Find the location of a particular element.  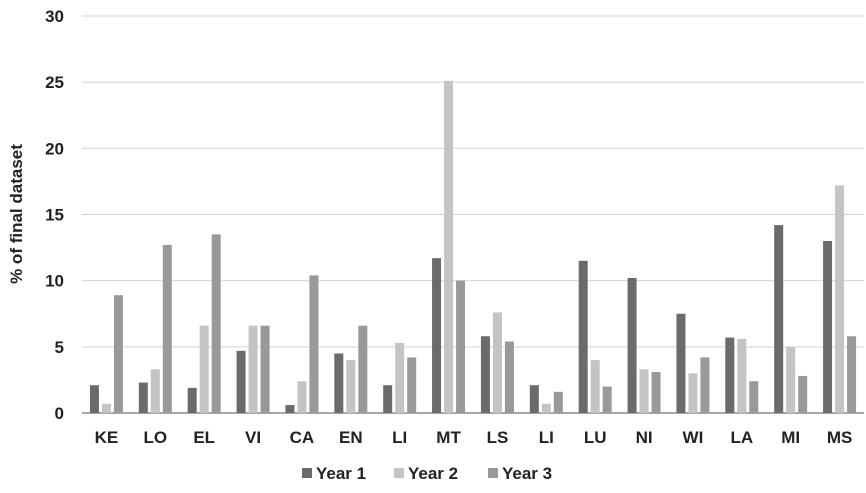

bar-year-2-mi is located at coordinates (791, 379).